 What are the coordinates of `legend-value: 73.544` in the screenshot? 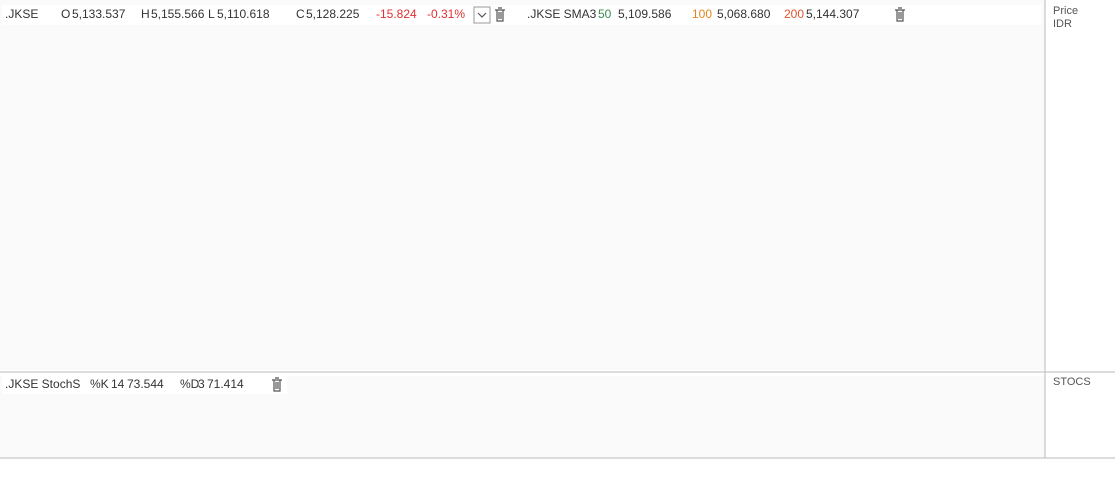 It's located at (145, 384).